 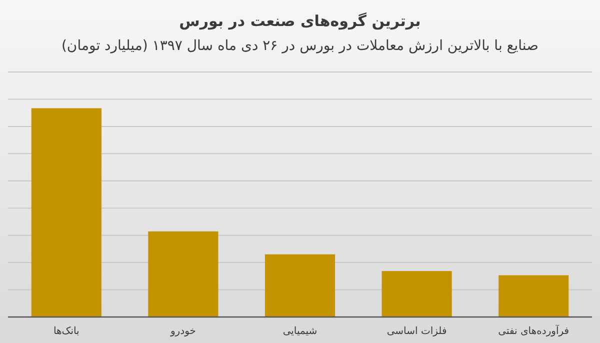 What do you see at coordinates (66, 331) in the screenshot?
I see `xtick: بانک‌ها` at bounding box center [66, 331].